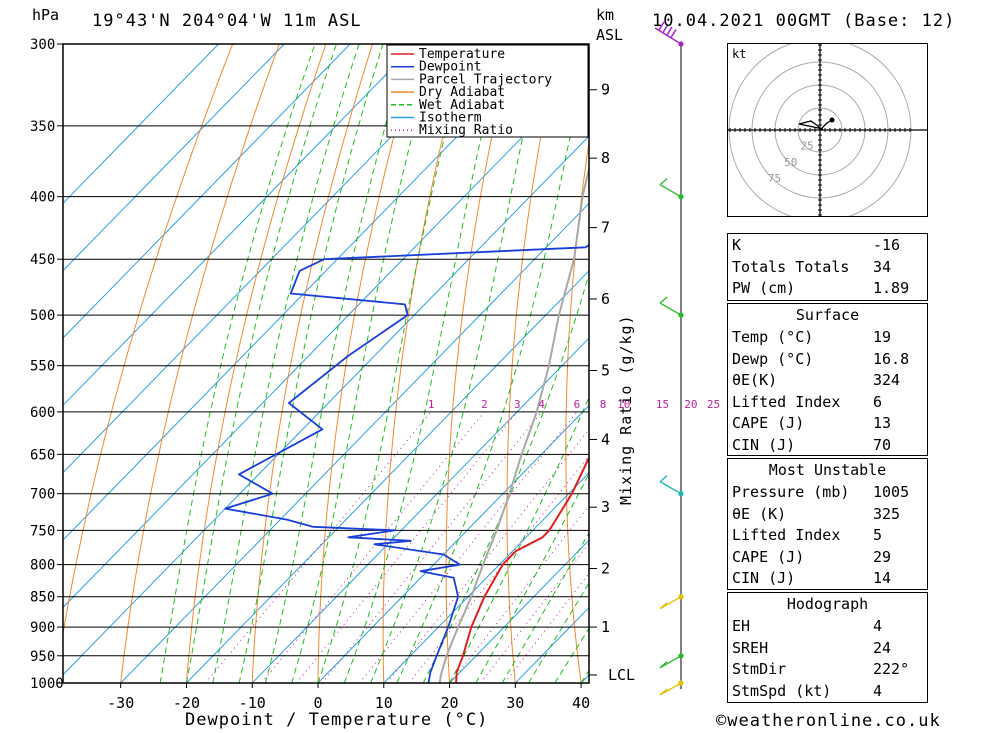 This screenshot has width=1000, height=733. Describe the element at coordinates (827, 267) in the screenshot. I see `general-indices-box: K -16 Totals Totals 34 PW (cm) 1.89` at that location.